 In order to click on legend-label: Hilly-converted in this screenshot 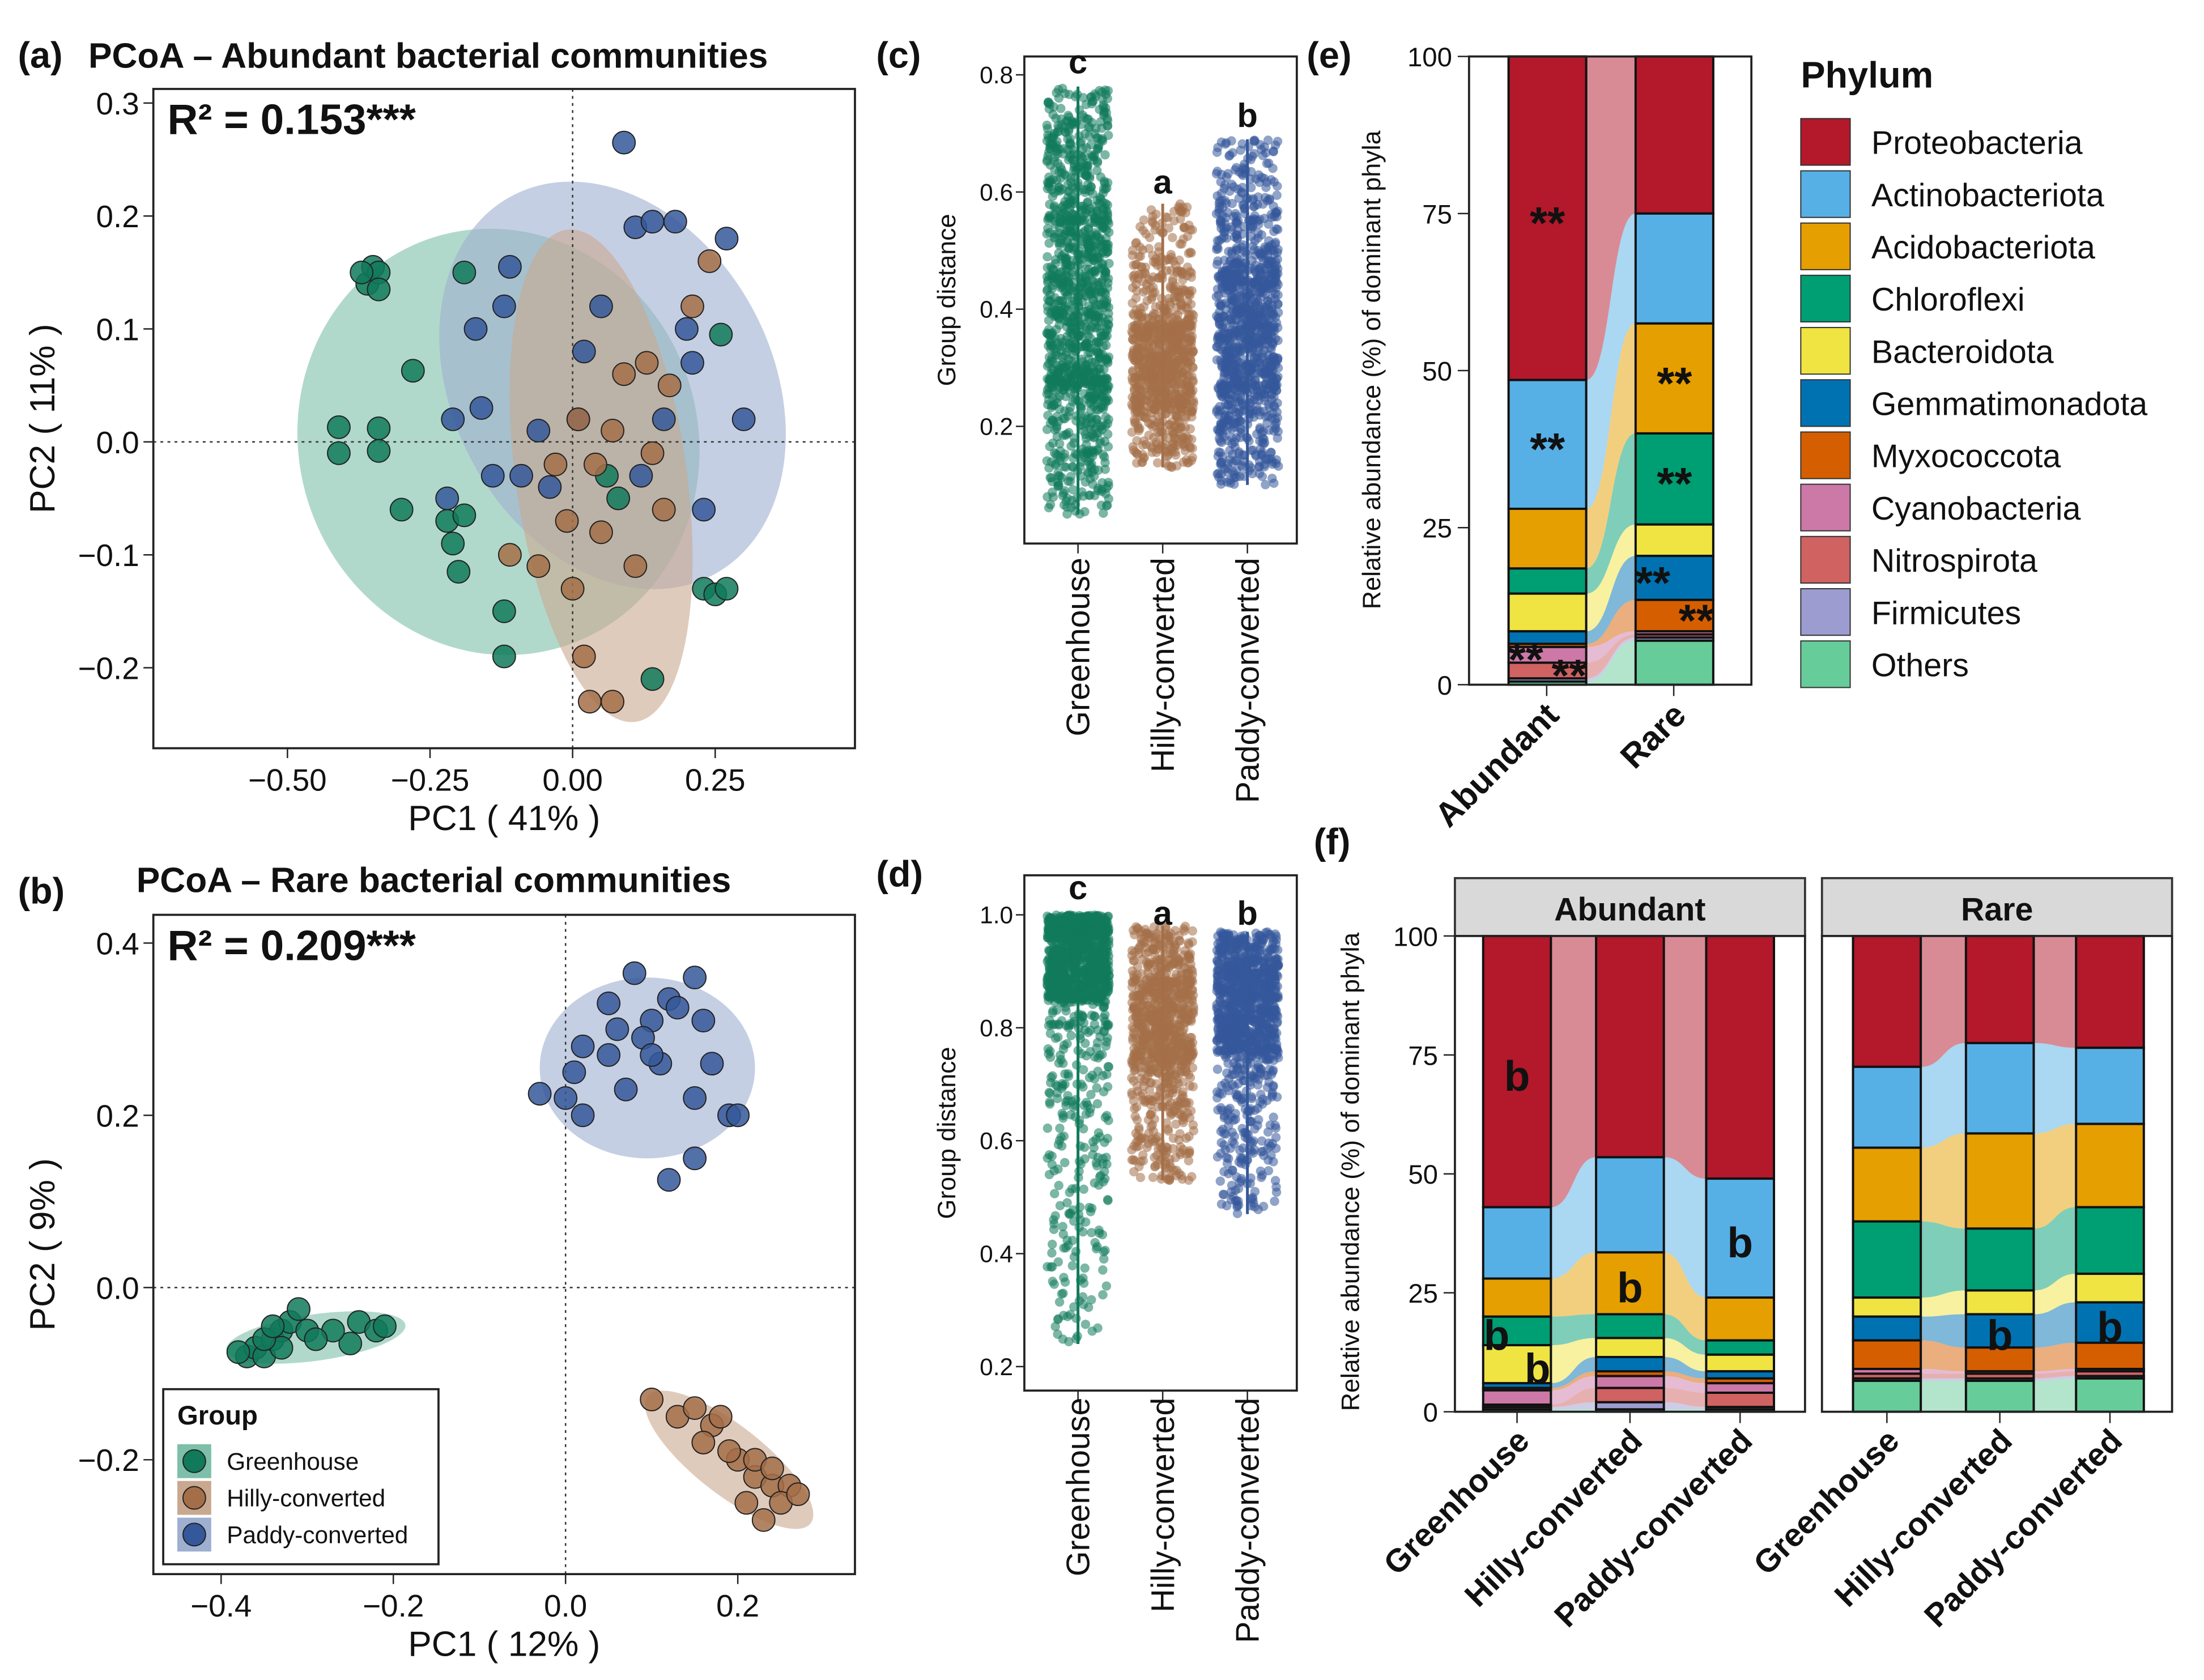, I will do `click(306, 1498)`.